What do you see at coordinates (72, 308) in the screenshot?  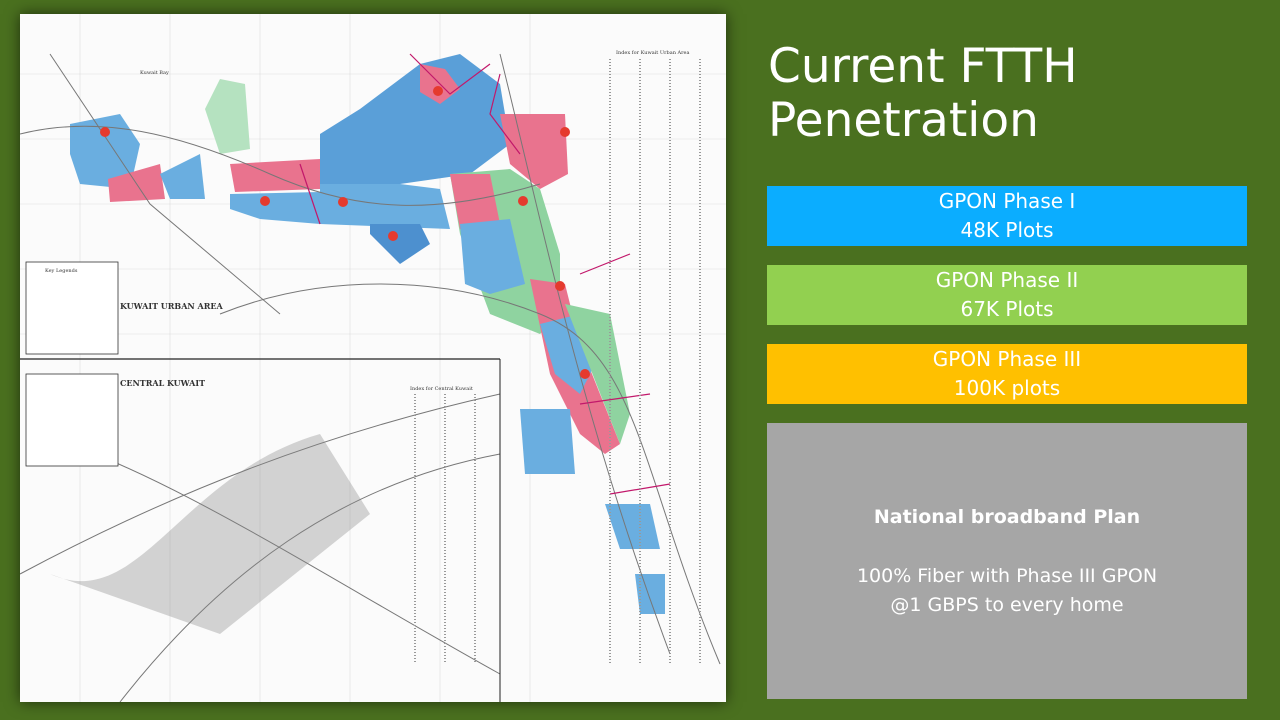 I see `urban-legend-box` at bounding box center [72, 308].